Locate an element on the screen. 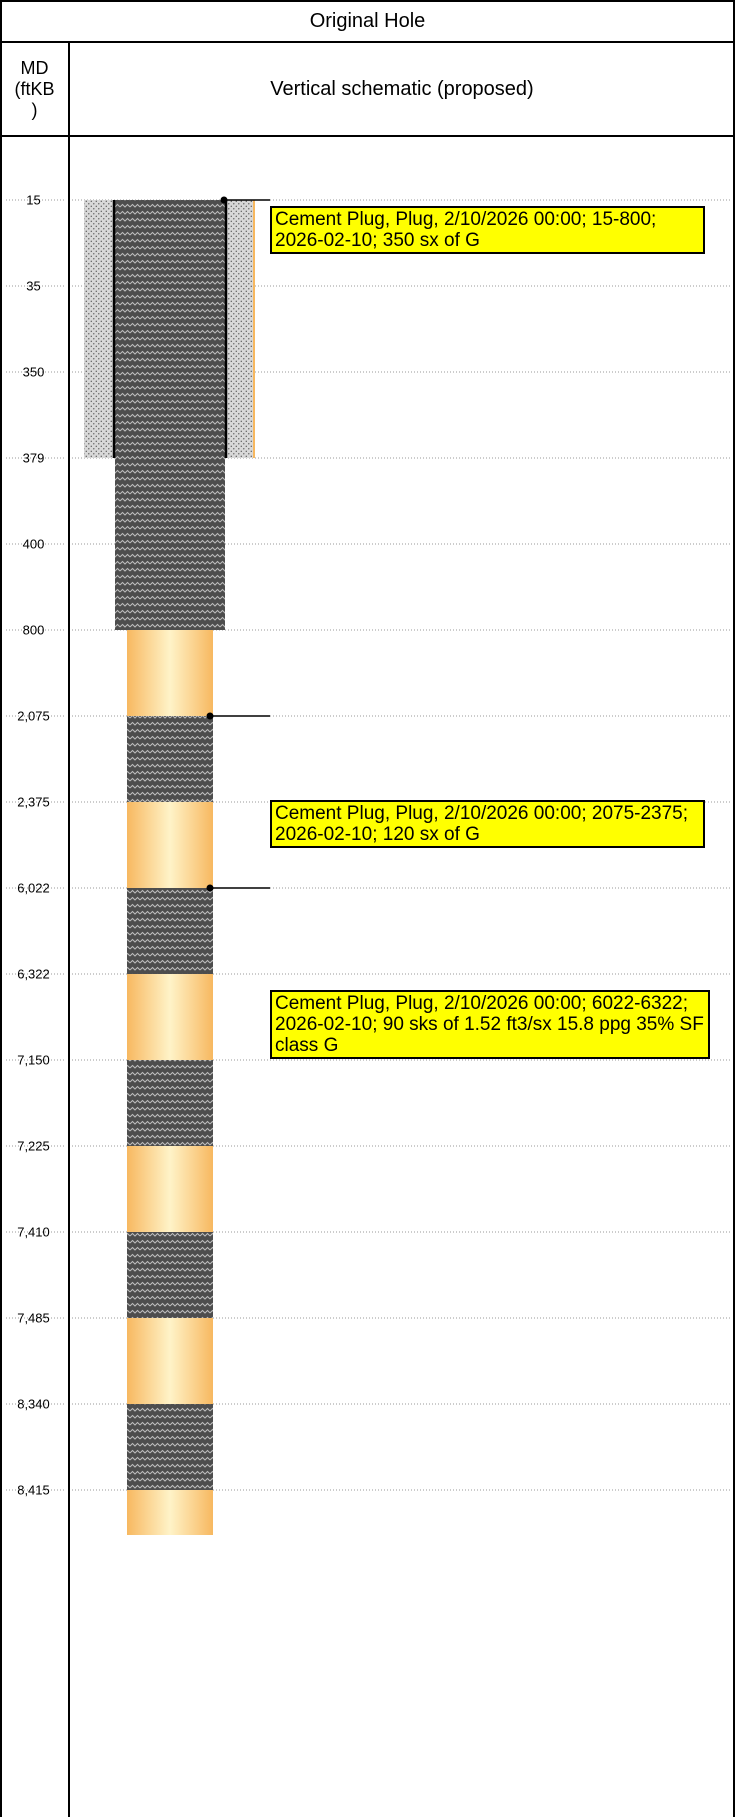 The width and height of the screenshot is (735, 1817). depth-label: 7,225 is located at coordinates (33, 1146).